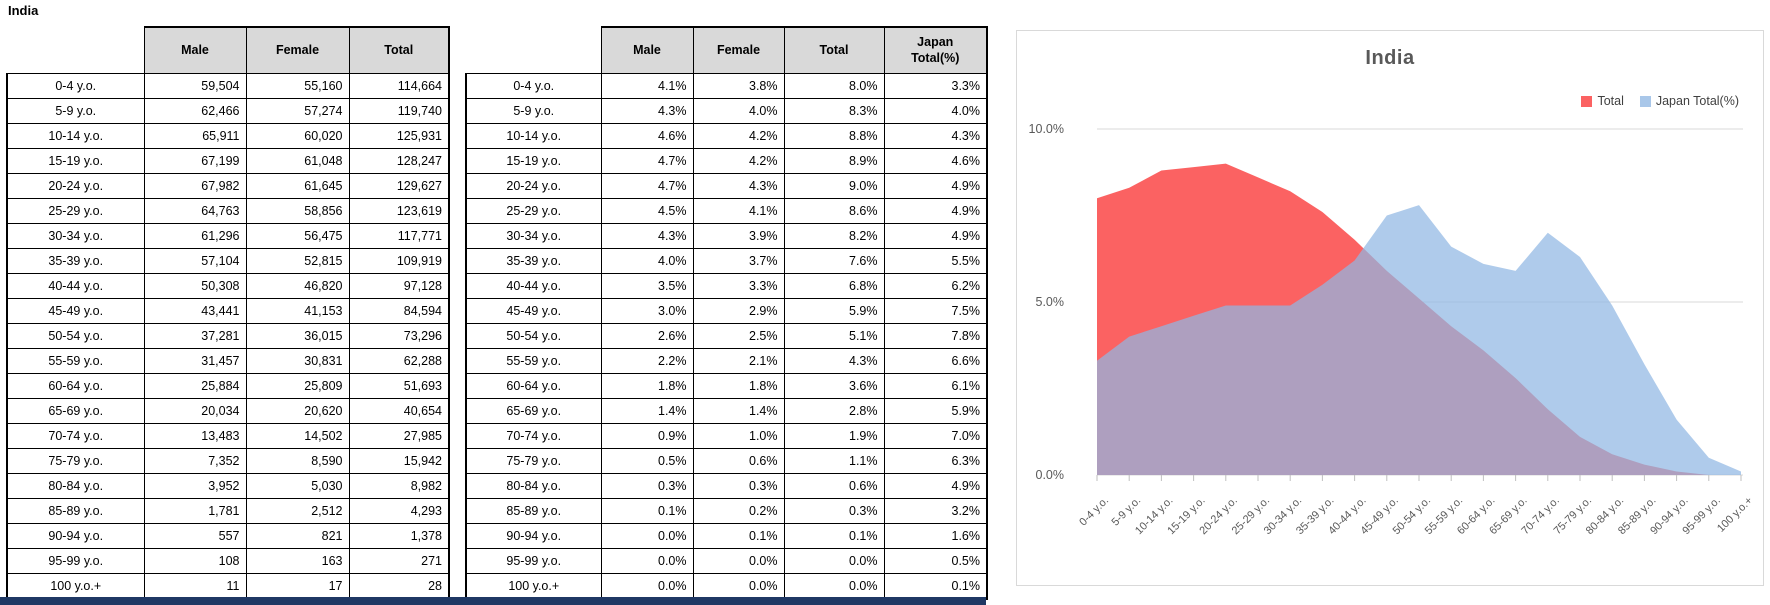  What do you see at coordinates (399, 486) in the screenshot?
I see `value-cell: 8,982` at bounding box center [399, 486].